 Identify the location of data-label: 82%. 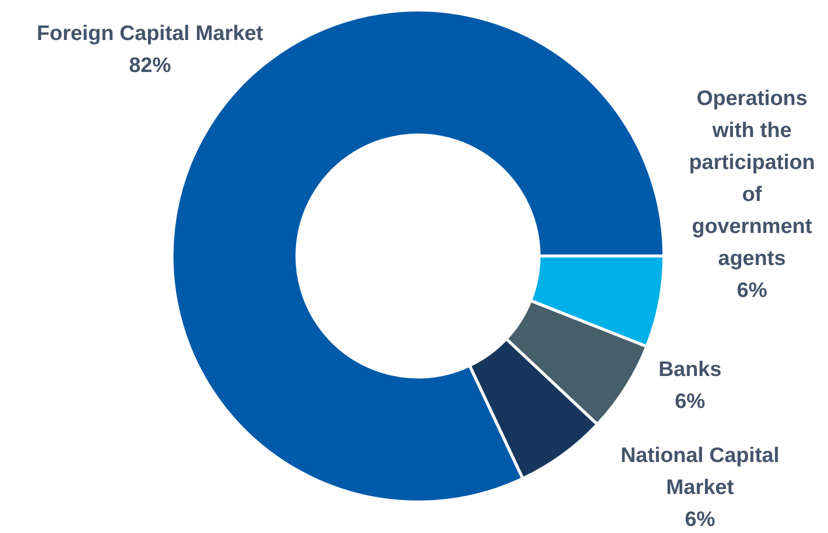
(150, 65).